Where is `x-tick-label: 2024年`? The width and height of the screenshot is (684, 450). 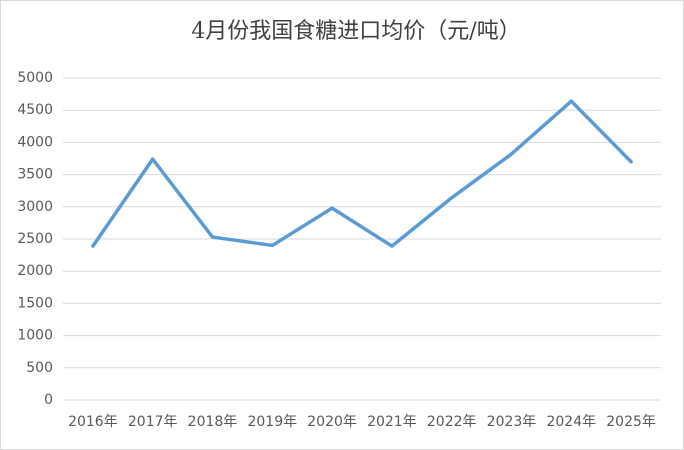
x-tick-label: 2024年 is located at coordinates (571, 422).